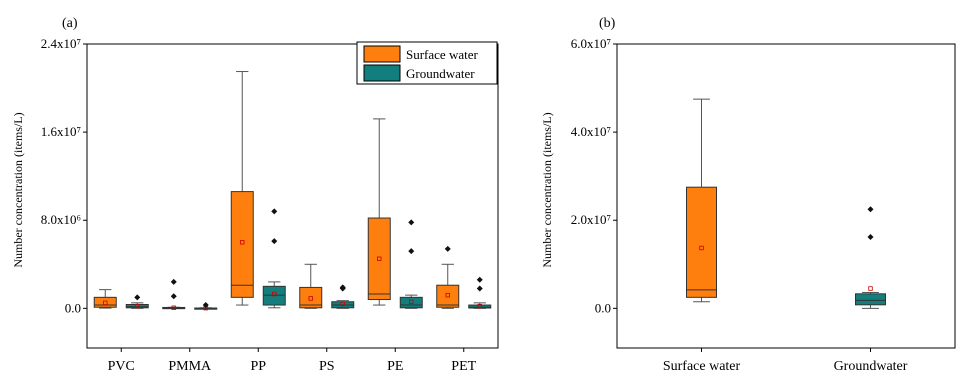  Describe the element at coordinates (173, 307) in the screenshot. I see `box-surface-pmma-mean` at that location.